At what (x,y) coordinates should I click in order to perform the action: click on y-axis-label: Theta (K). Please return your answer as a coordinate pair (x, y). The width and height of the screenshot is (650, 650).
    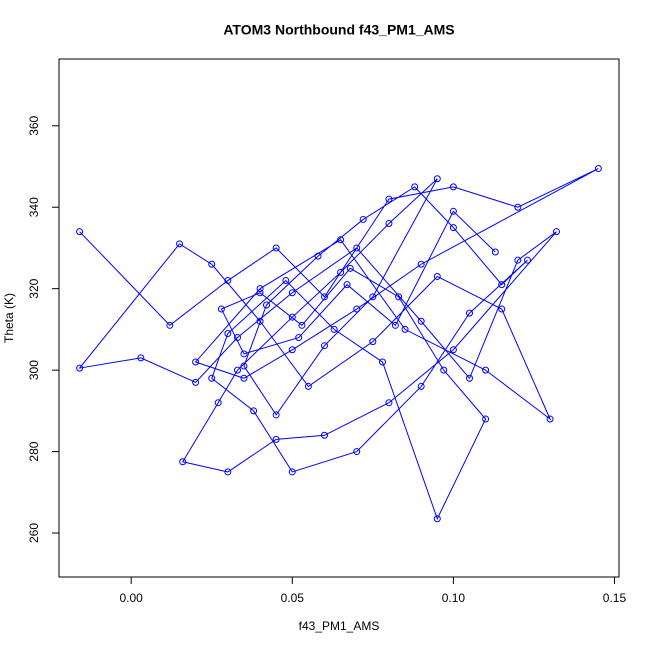
    Looking at the image, I should click on (9, 318).